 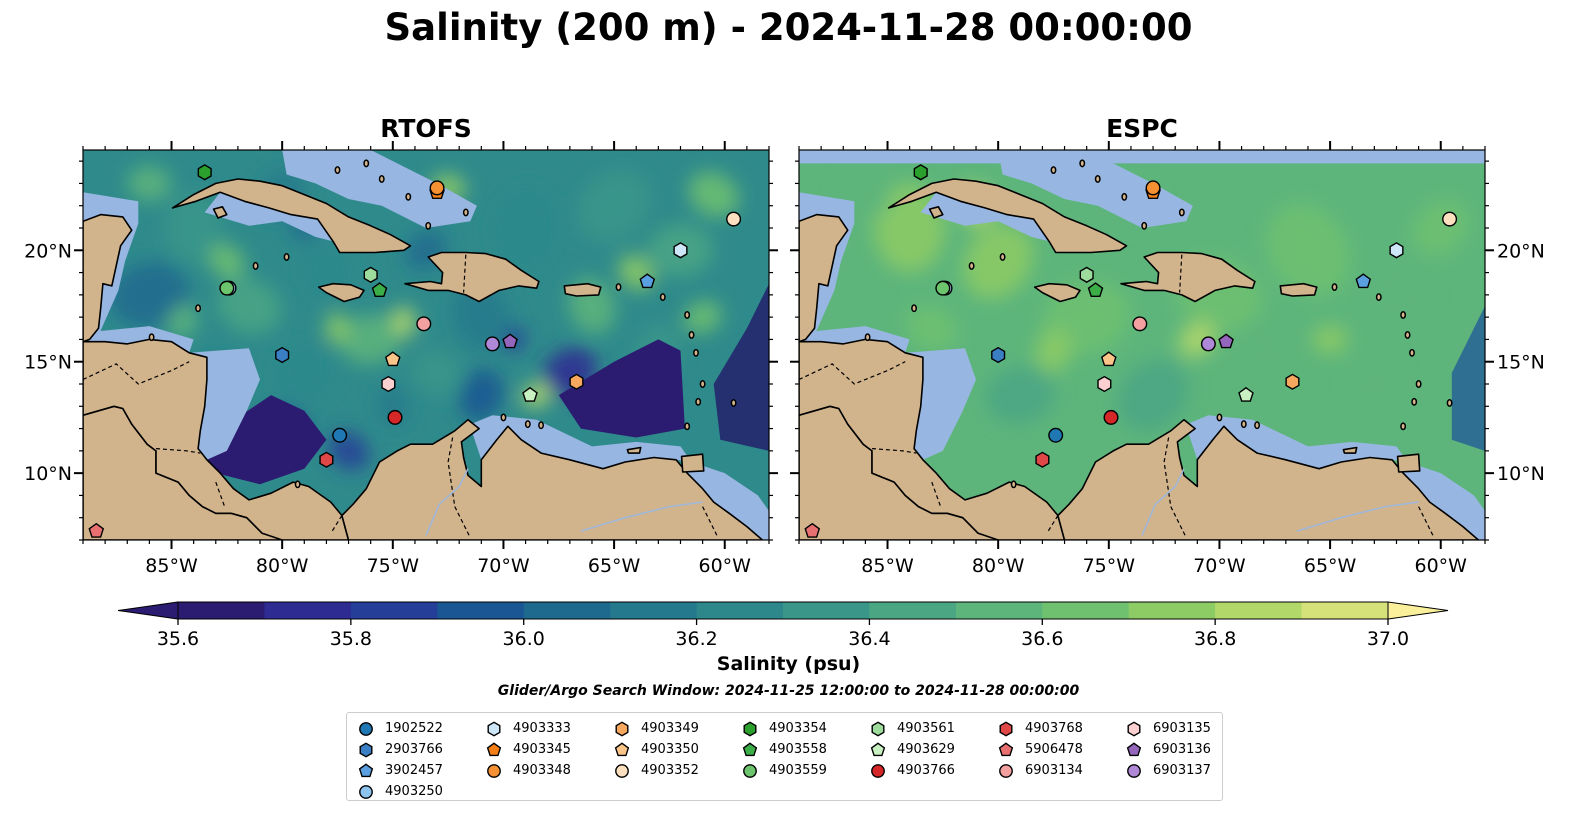 What do you see at coordinates (656, 749) in the screenshot?
I see `legend-column: 4903349 4903350 4903352` at bounding box center [656, 749].